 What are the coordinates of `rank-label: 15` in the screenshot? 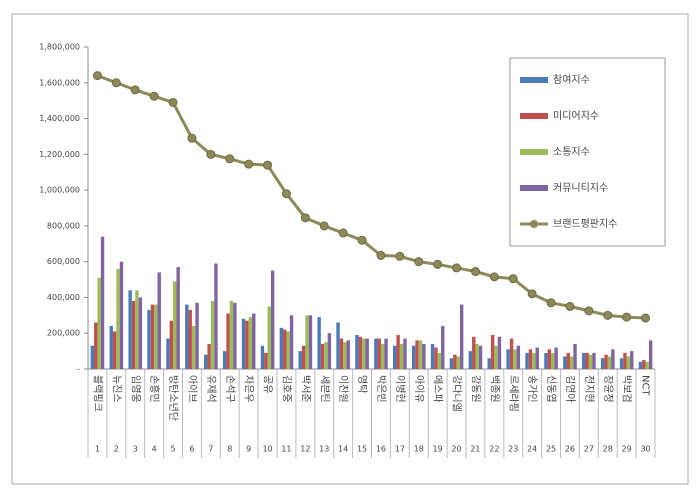 It's located at (362, 449).